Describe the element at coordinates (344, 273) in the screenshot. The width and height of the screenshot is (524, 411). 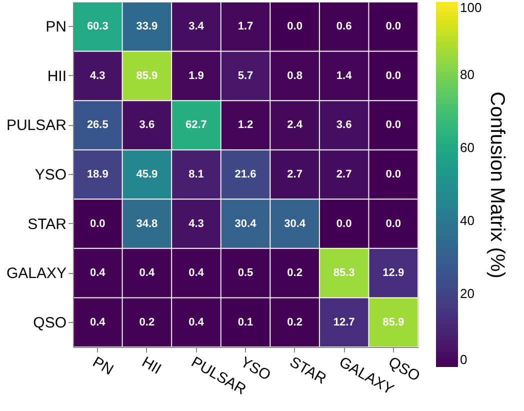
I see `data-label: 85.3` at that location.